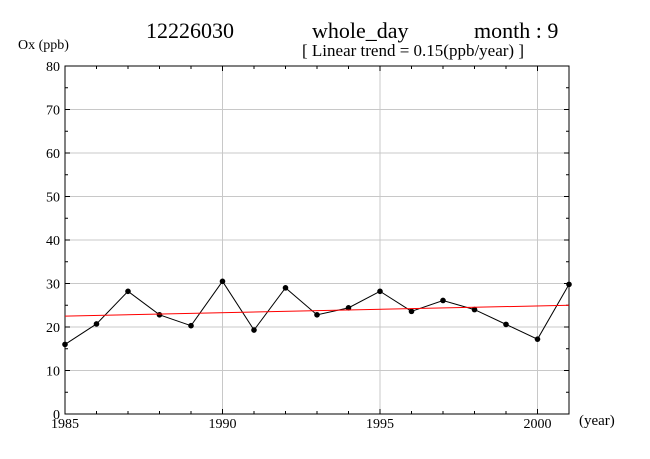 This screenshot has height=459, width=650. Describe the element at coordinates (413, 50) in the screenshot. I see `linear-trend-label: [ Linear trend = 0.15(ppb/year) ]` at that location.